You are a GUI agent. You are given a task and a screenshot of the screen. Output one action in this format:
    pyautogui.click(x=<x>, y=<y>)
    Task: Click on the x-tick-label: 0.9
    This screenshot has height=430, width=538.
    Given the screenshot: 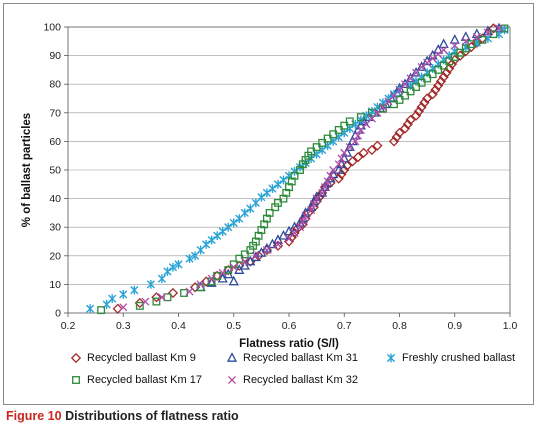 What is the action you would take?
    pyautogui.click(x=454, y=326)
    